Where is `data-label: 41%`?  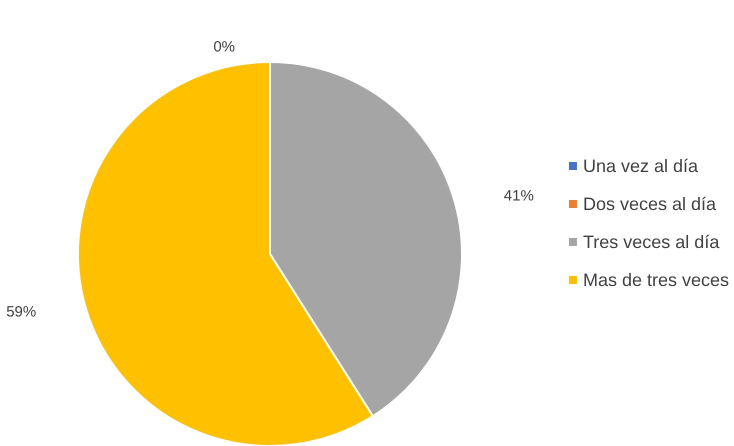 data-label: 41% is located at coordinates (519, 196).